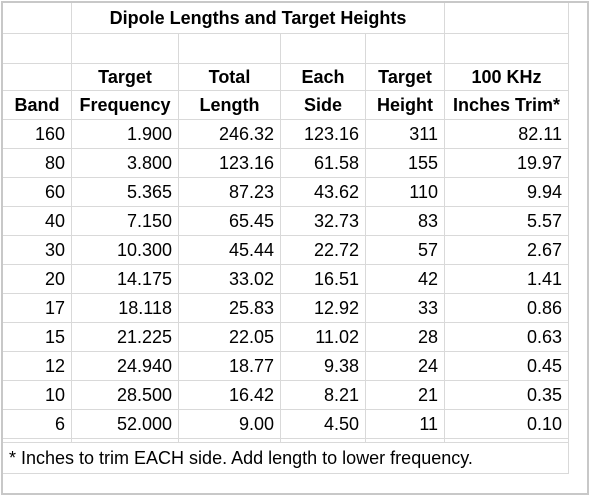 The height and width of the screenshot is (498, 592). What do you see at coordinates (37, 221) in the screenshot?
I see `band-cell: 40` at bounding box center [37, 221].